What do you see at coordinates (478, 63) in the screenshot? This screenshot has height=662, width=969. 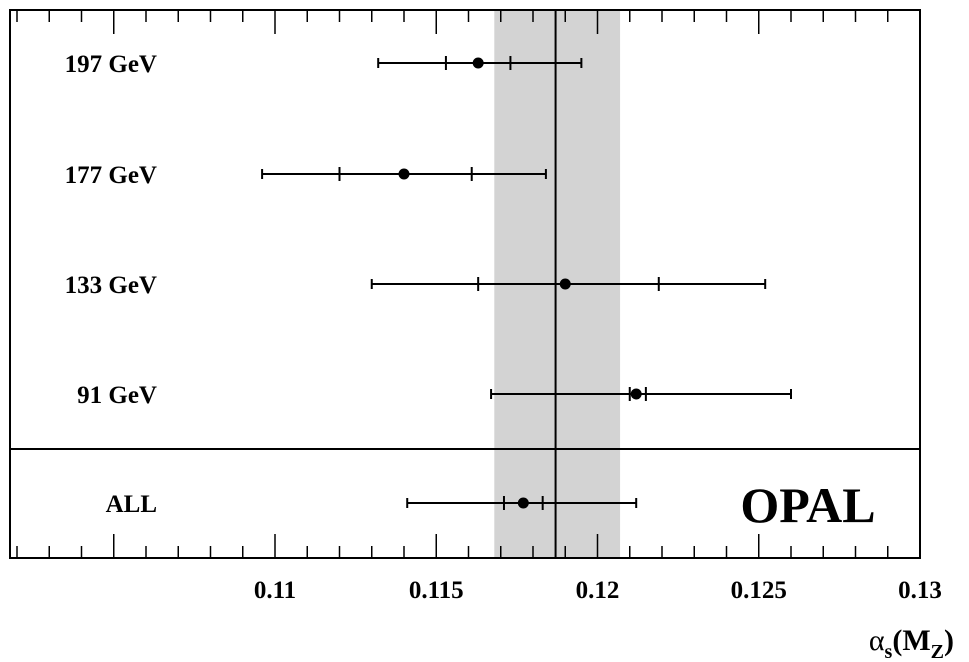 I see `measurement-0-point` at bounding box center [478, 63].